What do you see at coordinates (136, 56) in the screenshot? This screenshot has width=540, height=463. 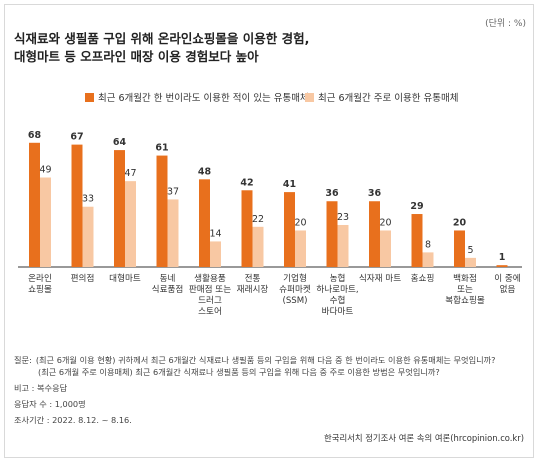 I see `title-line-2: 대형마트 등 오프라인 매장 이용 경험보다 높아` at bounding box center [136, 56].